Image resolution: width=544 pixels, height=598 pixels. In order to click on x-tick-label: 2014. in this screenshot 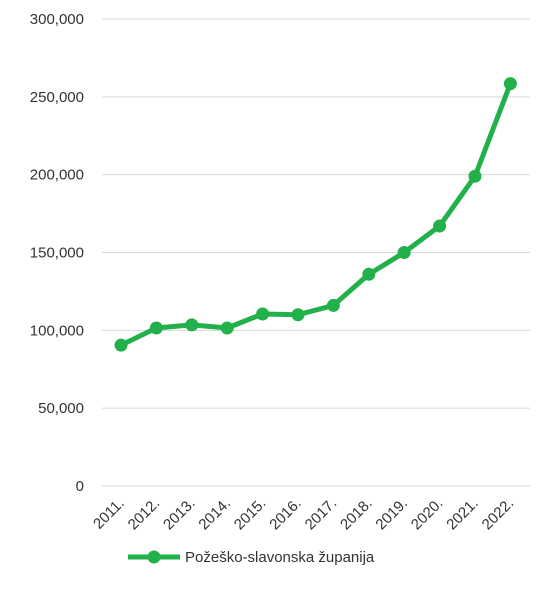, I will do `click(214, 514)`.